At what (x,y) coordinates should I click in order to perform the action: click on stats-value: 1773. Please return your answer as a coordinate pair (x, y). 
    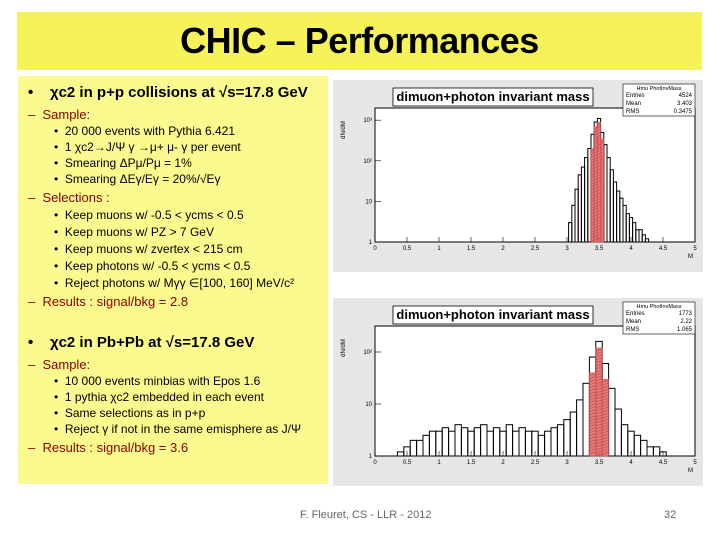
    Looking at the image, I should click on (686, 314).